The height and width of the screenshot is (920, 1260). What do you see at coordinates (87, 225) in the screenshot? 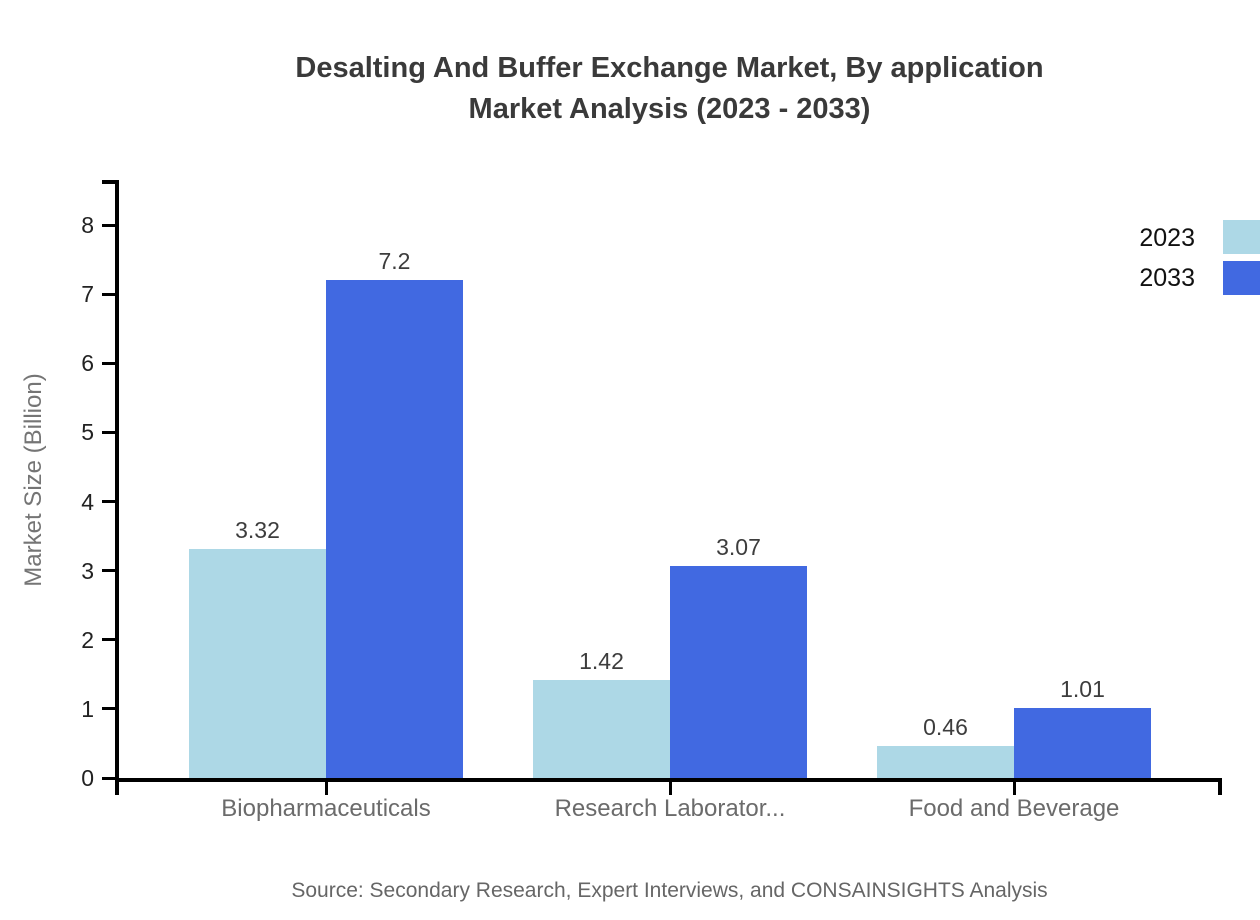
I see `y-tick-label: 8` at bounding box center [87, 225].